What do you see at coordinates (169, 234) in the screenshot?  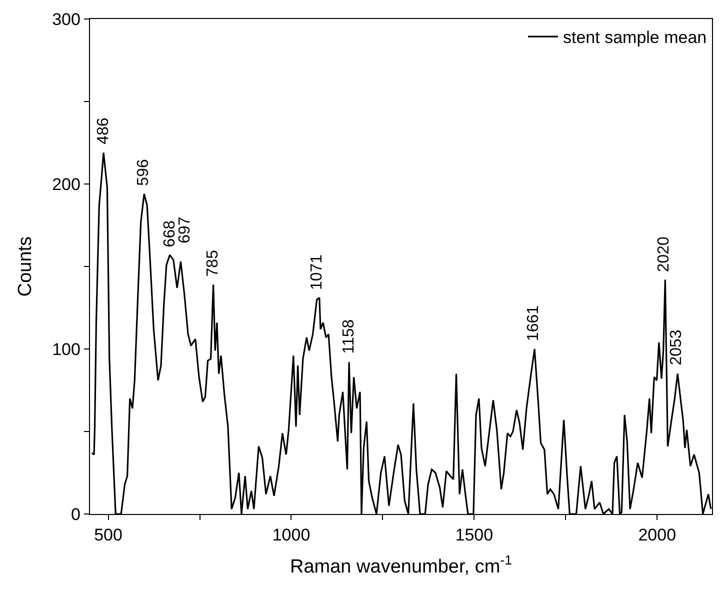 I see `annotation: 668` at bounding box center [169, 234].